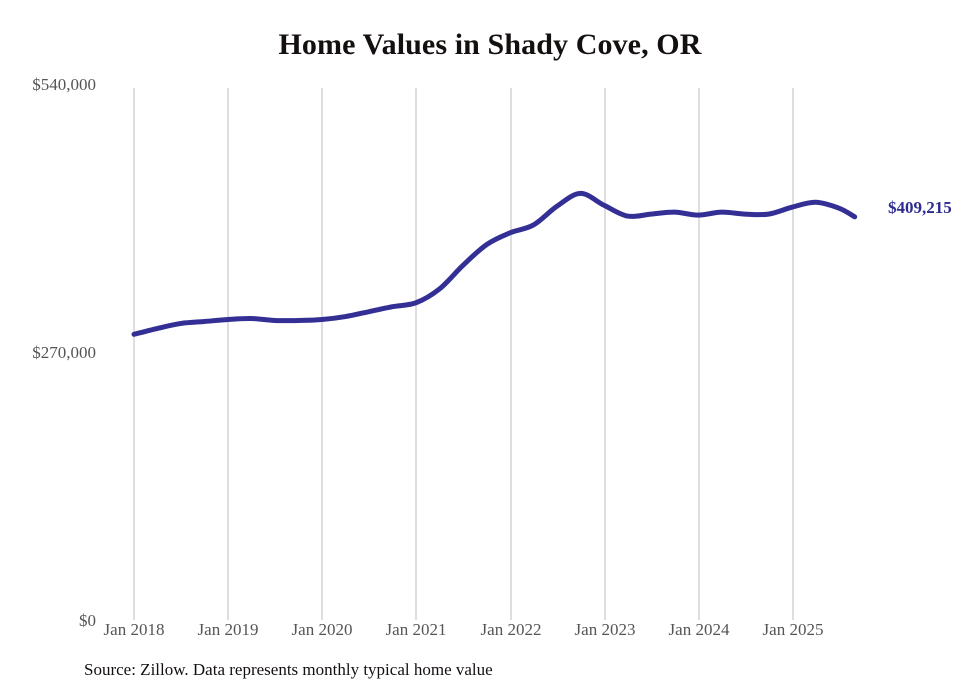 The width and height of the screenshot is (980, 699). Describe the element at coordinates (64, 352) in the screenshot. I see `y-axis-tick-label-mid: $270,000` at that location.